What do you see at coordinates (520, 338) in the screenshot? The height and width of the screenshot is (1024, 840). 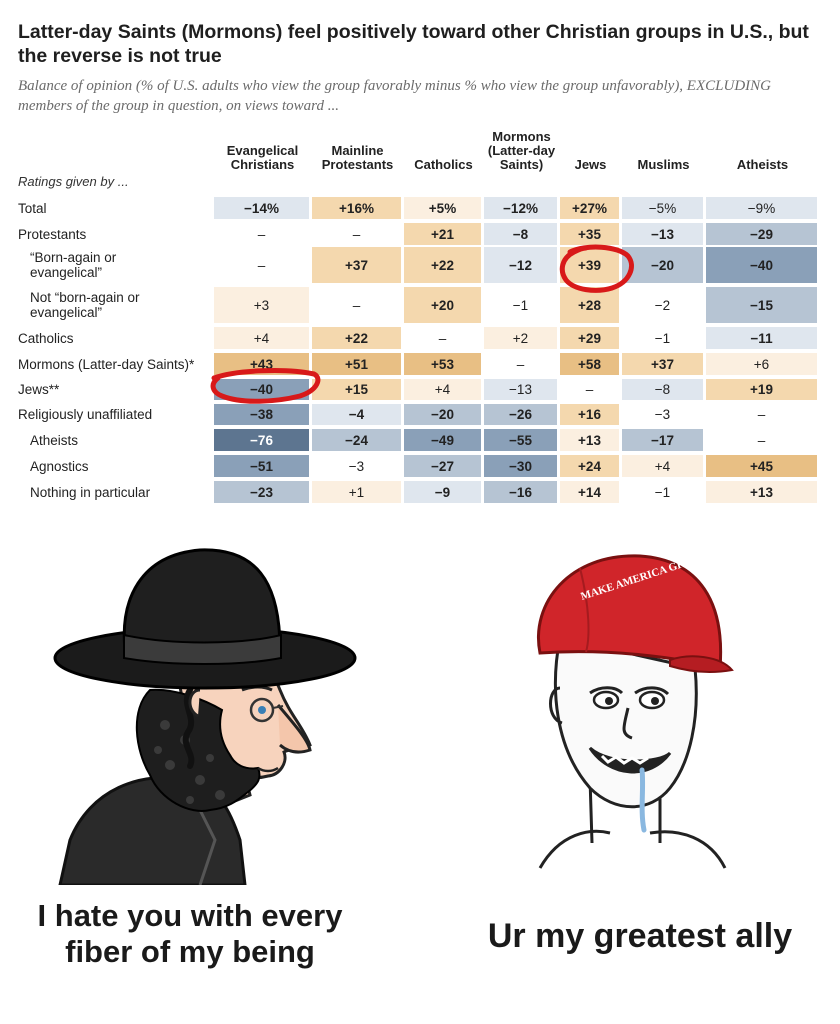 I see `table-cell: +2` at bounding box center [520, 338].